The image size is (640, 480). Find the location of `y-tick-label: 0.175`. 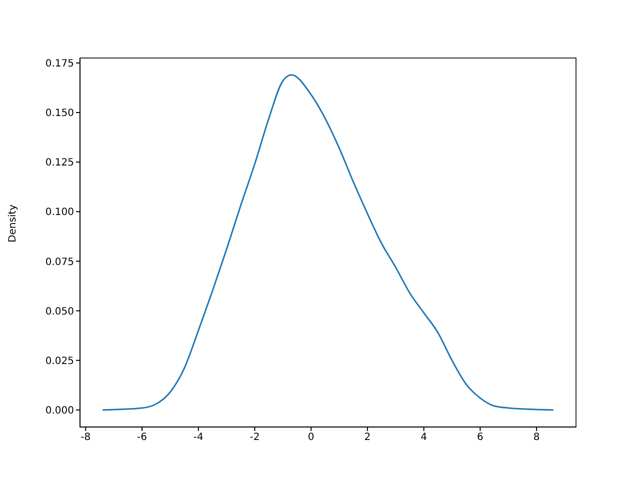

y-tick-label: 0.175 is located at coordinates (59, 64).